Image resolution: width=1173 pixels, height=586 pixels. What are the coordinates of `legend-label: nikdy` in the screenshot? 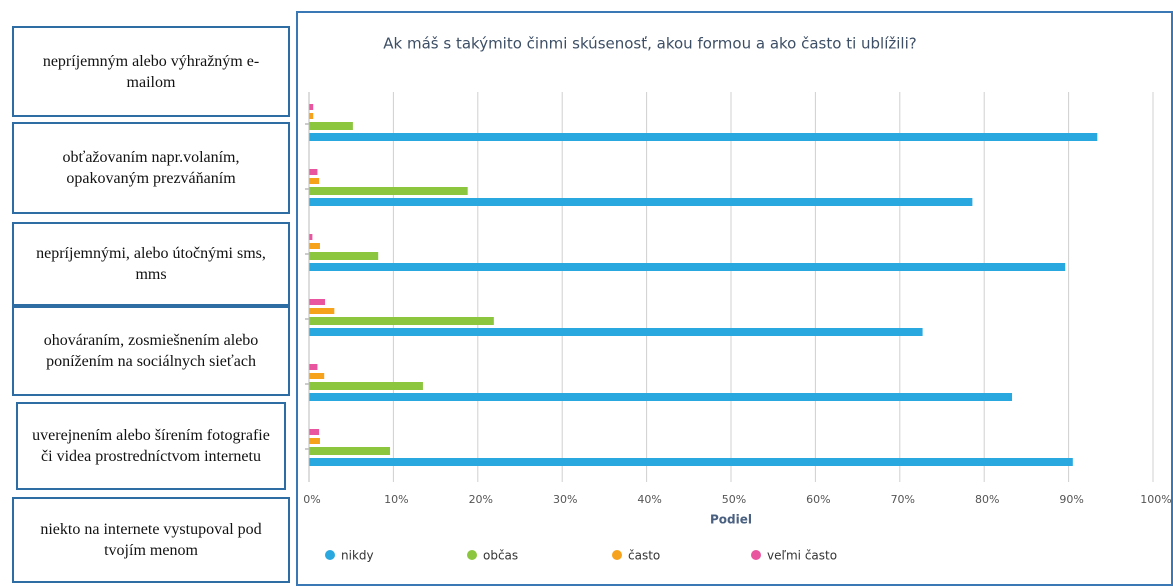 It's located at (357, 556).